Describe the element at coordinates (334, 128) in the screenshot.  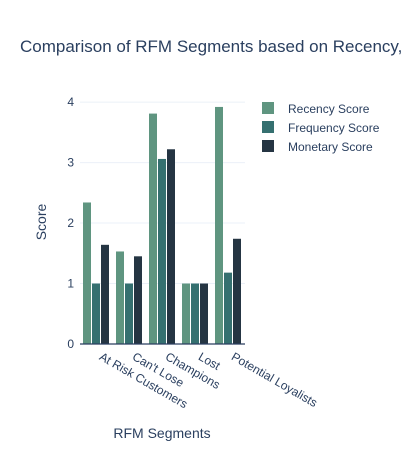
I see `legend-label: Frequency Score` at that location.